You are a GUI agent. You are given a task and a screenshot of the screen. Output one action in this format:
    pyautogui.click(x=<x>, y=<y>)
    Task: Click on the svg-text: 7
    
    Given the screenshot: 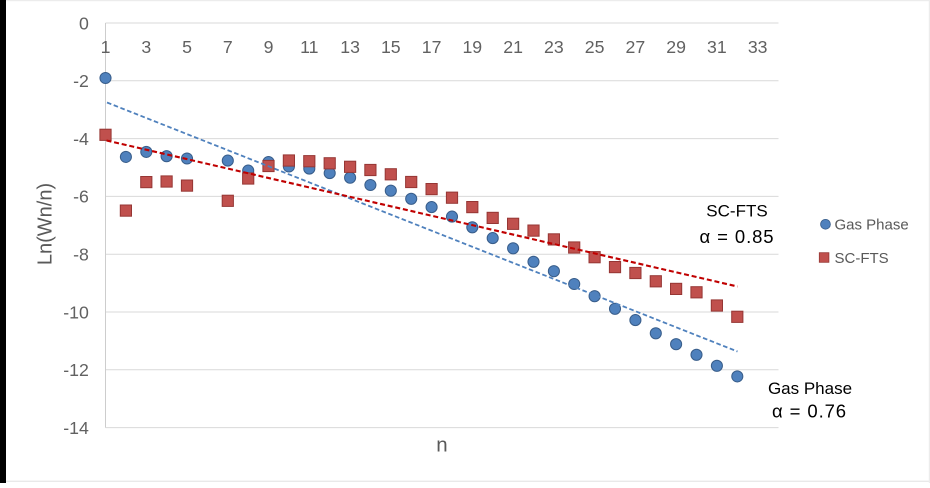 What is the action you would take?
    pyautogui.click(x=228, y=47)
    